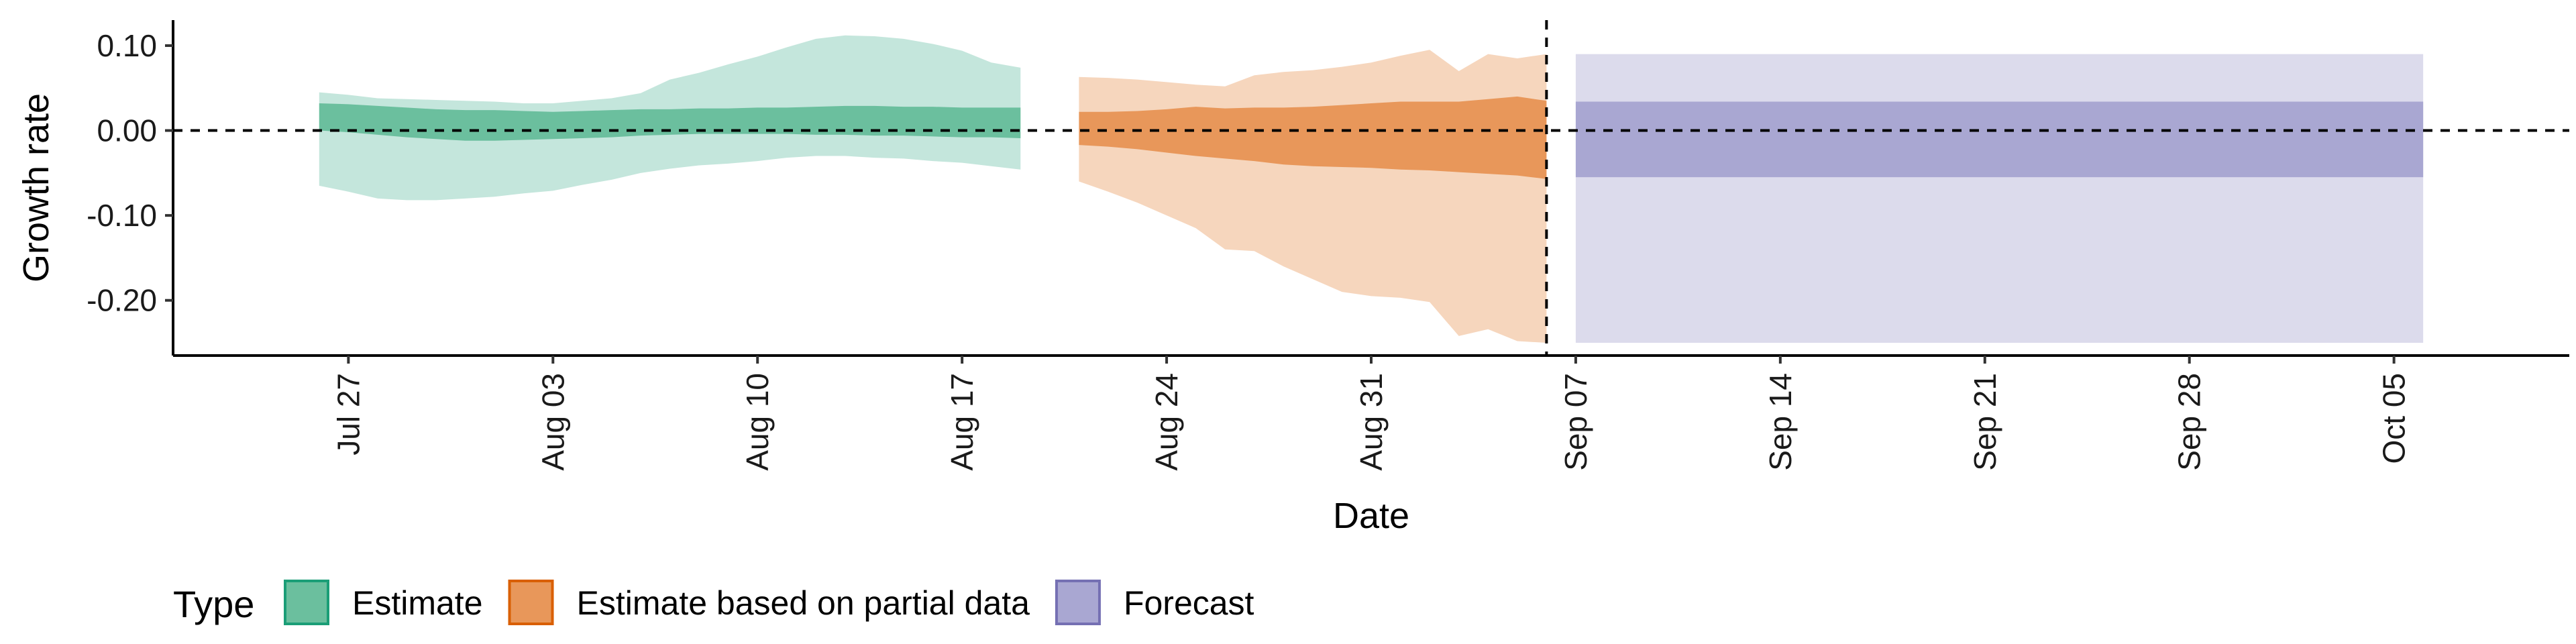 Image resolution: width=2576 pixels, height=644 pixels. Describe the element at coordinates (1189, 603) in the screenshot. I see `legend-label-forecast: Forecast` at that location.